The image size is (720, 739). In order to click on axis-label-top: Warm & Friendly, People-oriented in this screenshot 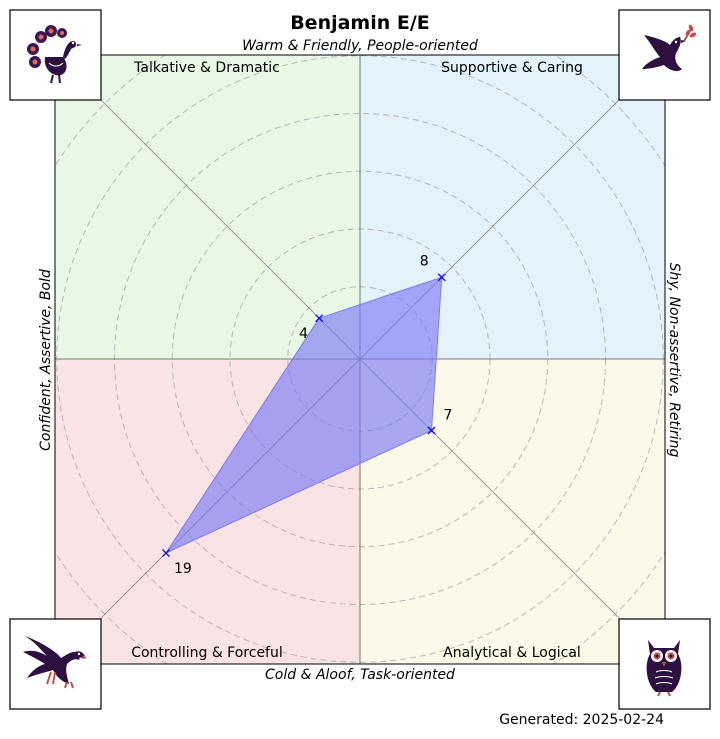, I will do `click(360, 46)`.